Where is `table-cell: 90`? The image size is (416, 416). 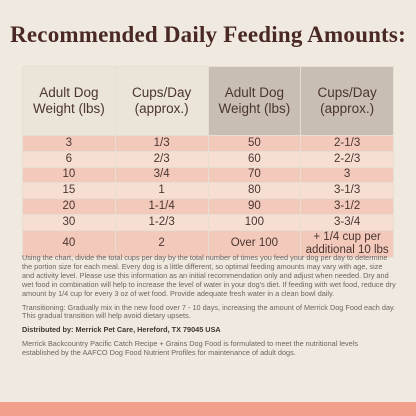 table-cell: 90 is located at coordinates (254, 206).